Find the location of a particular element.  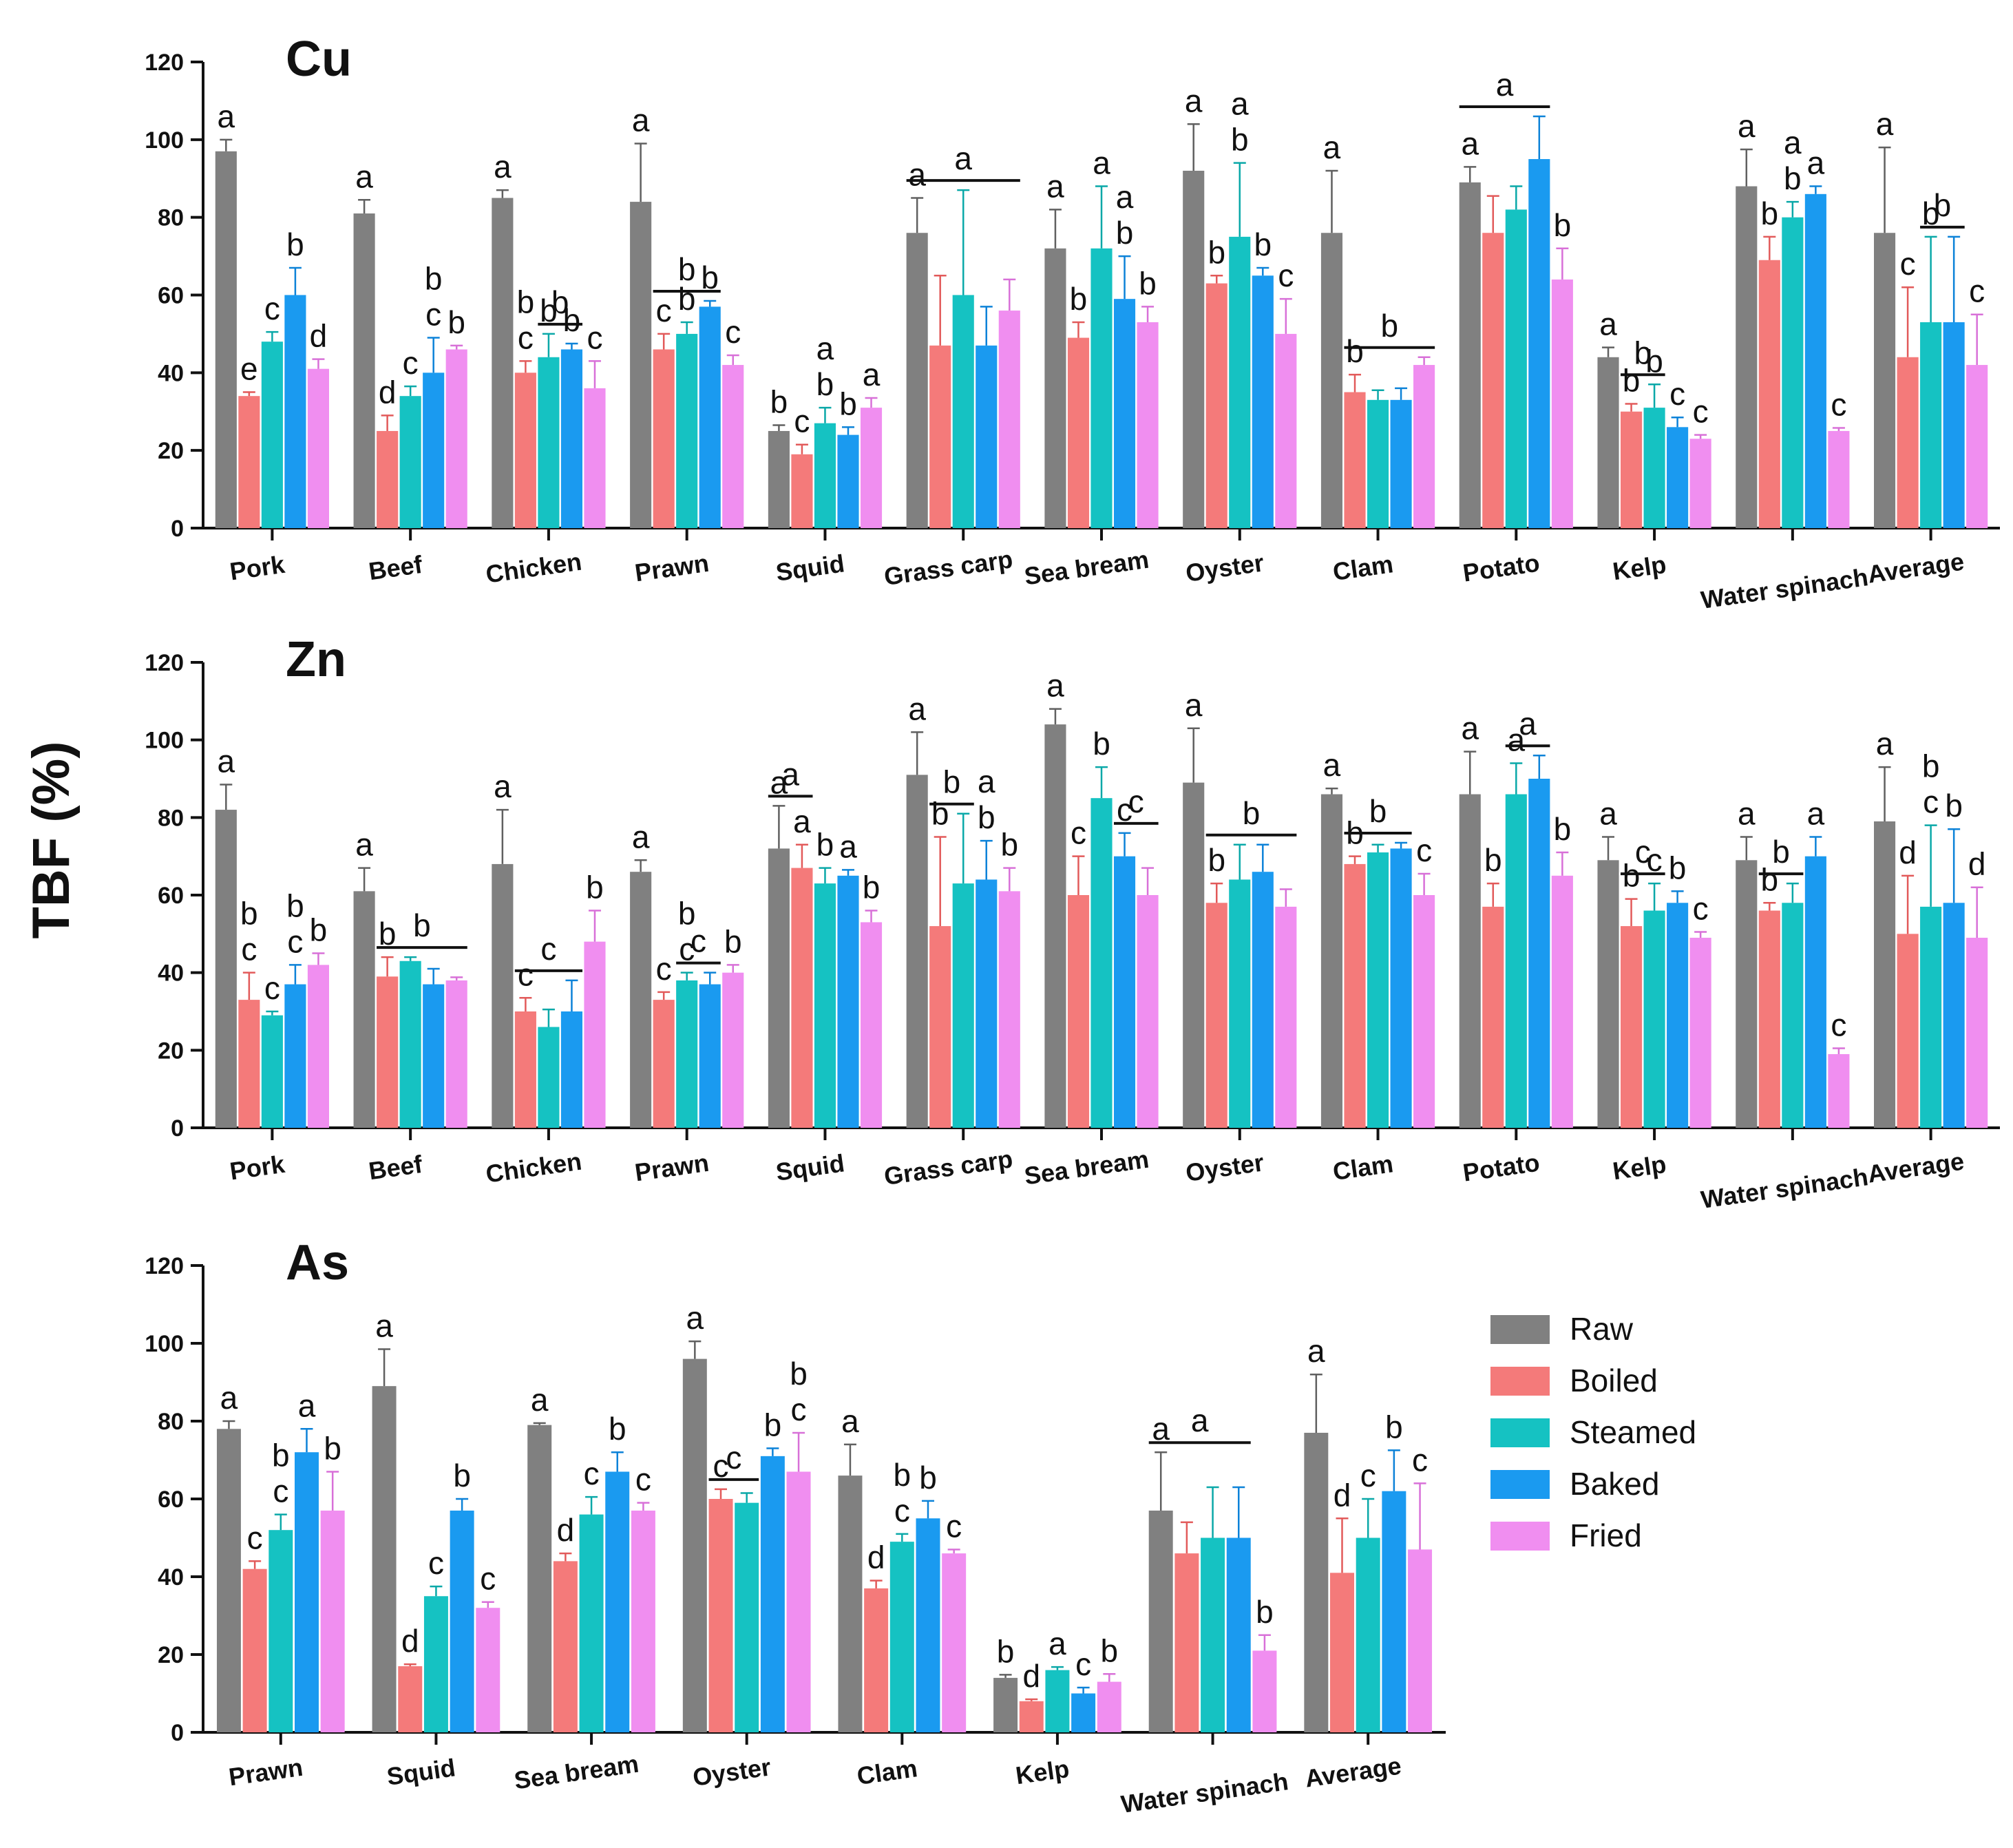

y-tick-label: 20 is located at coordinates (171, 451).